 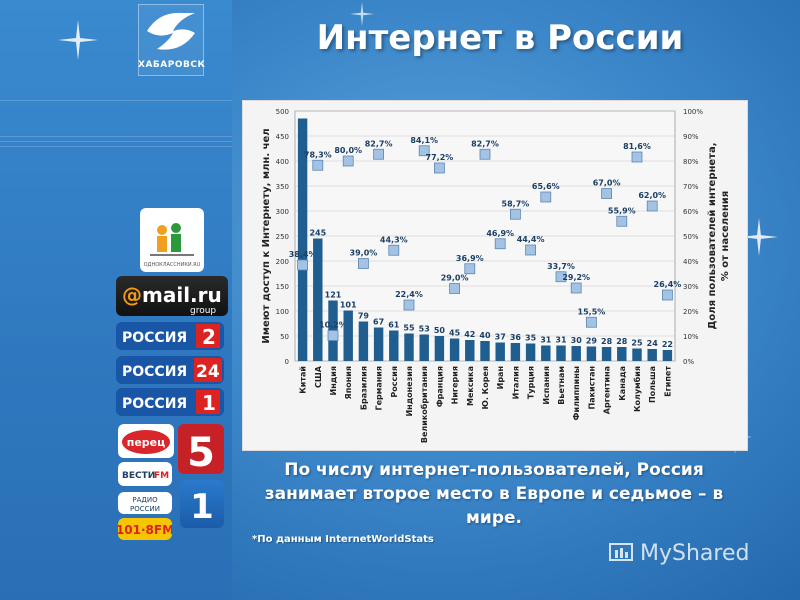 What do you see at coordinates (500, 337) in the screenshot?
I see `bar-value-label: 37` at bounding box center [500, 337].